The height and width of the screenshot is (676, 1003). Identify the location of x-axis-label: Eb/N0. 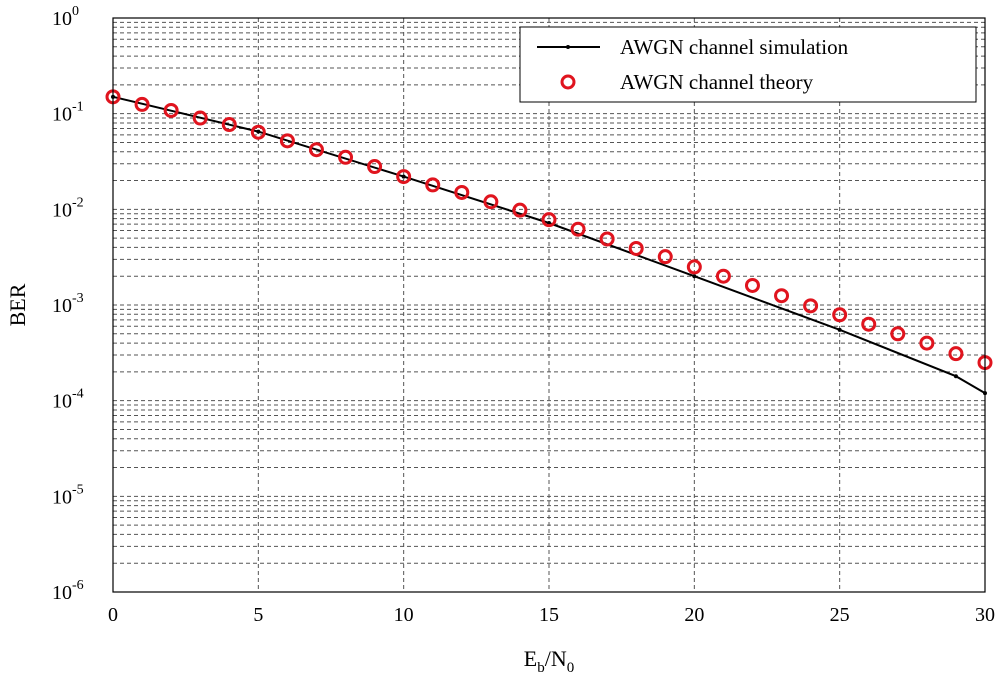
(549, 661).